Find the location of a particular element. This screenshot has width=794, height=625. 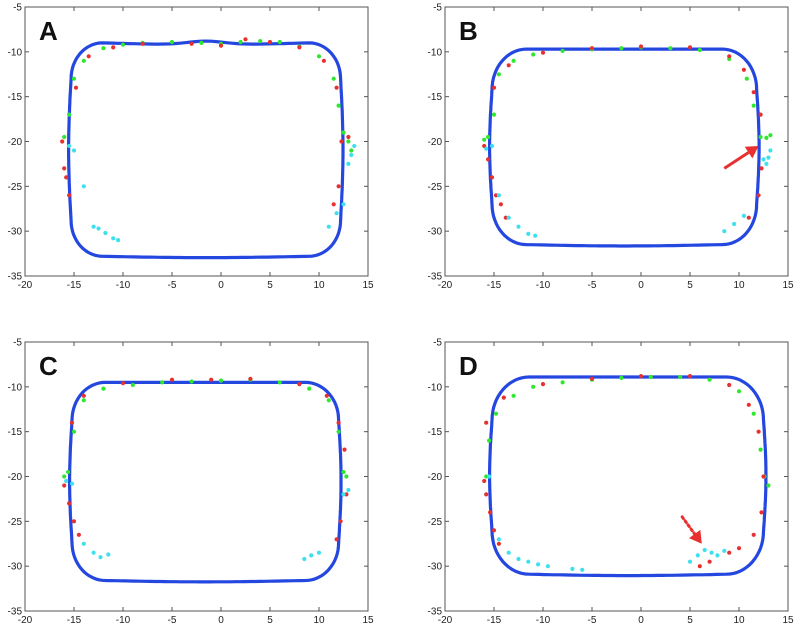

panel-letter: B is located at coordinates (468, 31).